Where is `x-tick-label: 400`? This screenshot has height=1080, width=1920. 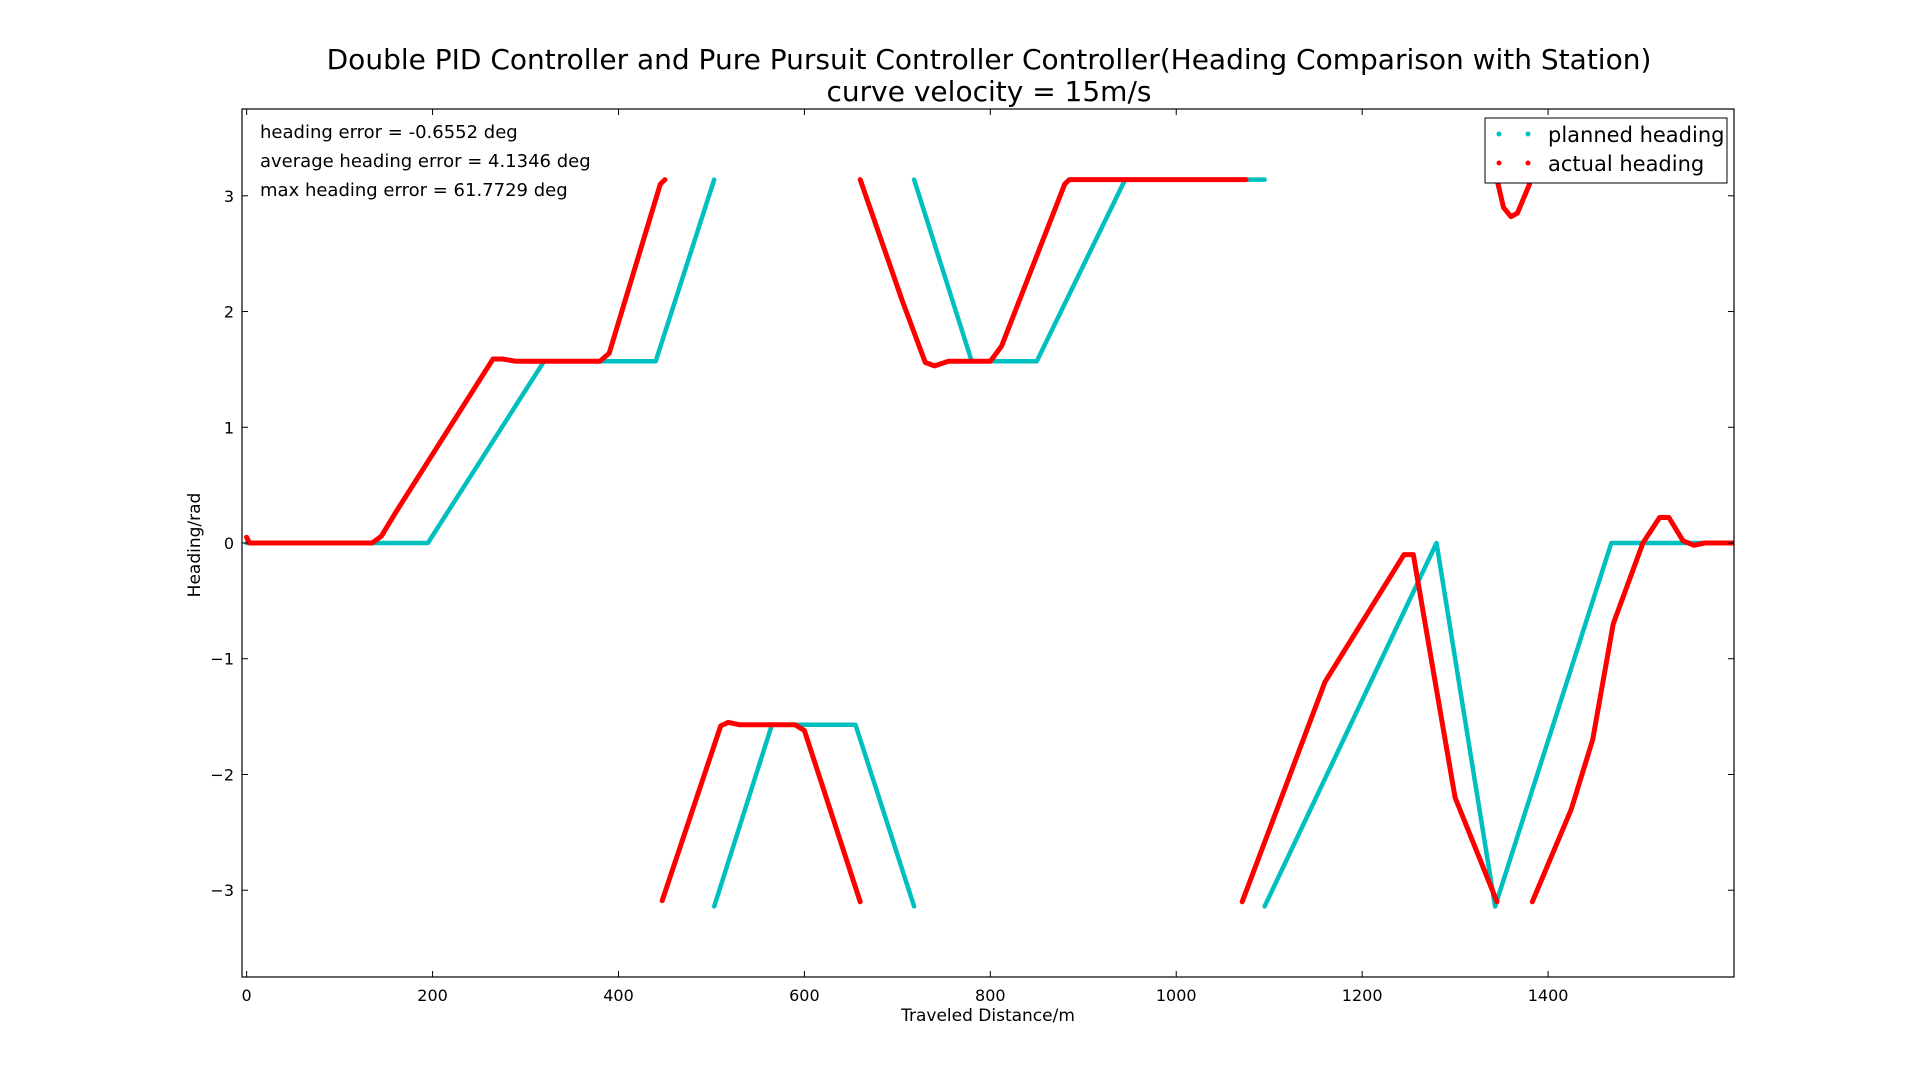 x-tick-label: 400 is located at coordinates (618, 995).